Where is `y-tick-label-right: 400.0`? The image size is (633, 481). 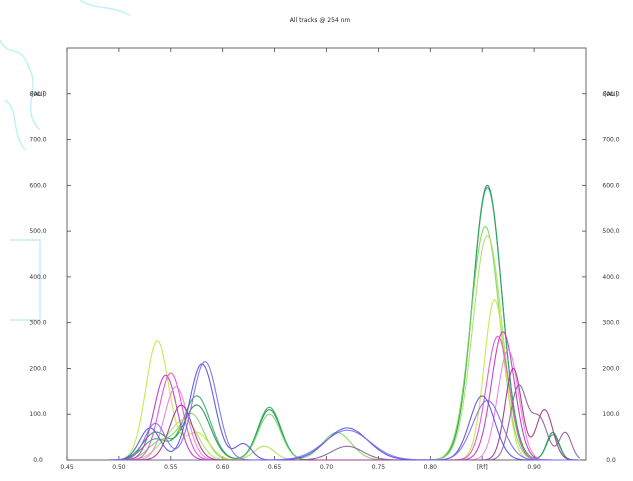
y-tick-label-right: 400.0 is located at coordinates (610, 277).